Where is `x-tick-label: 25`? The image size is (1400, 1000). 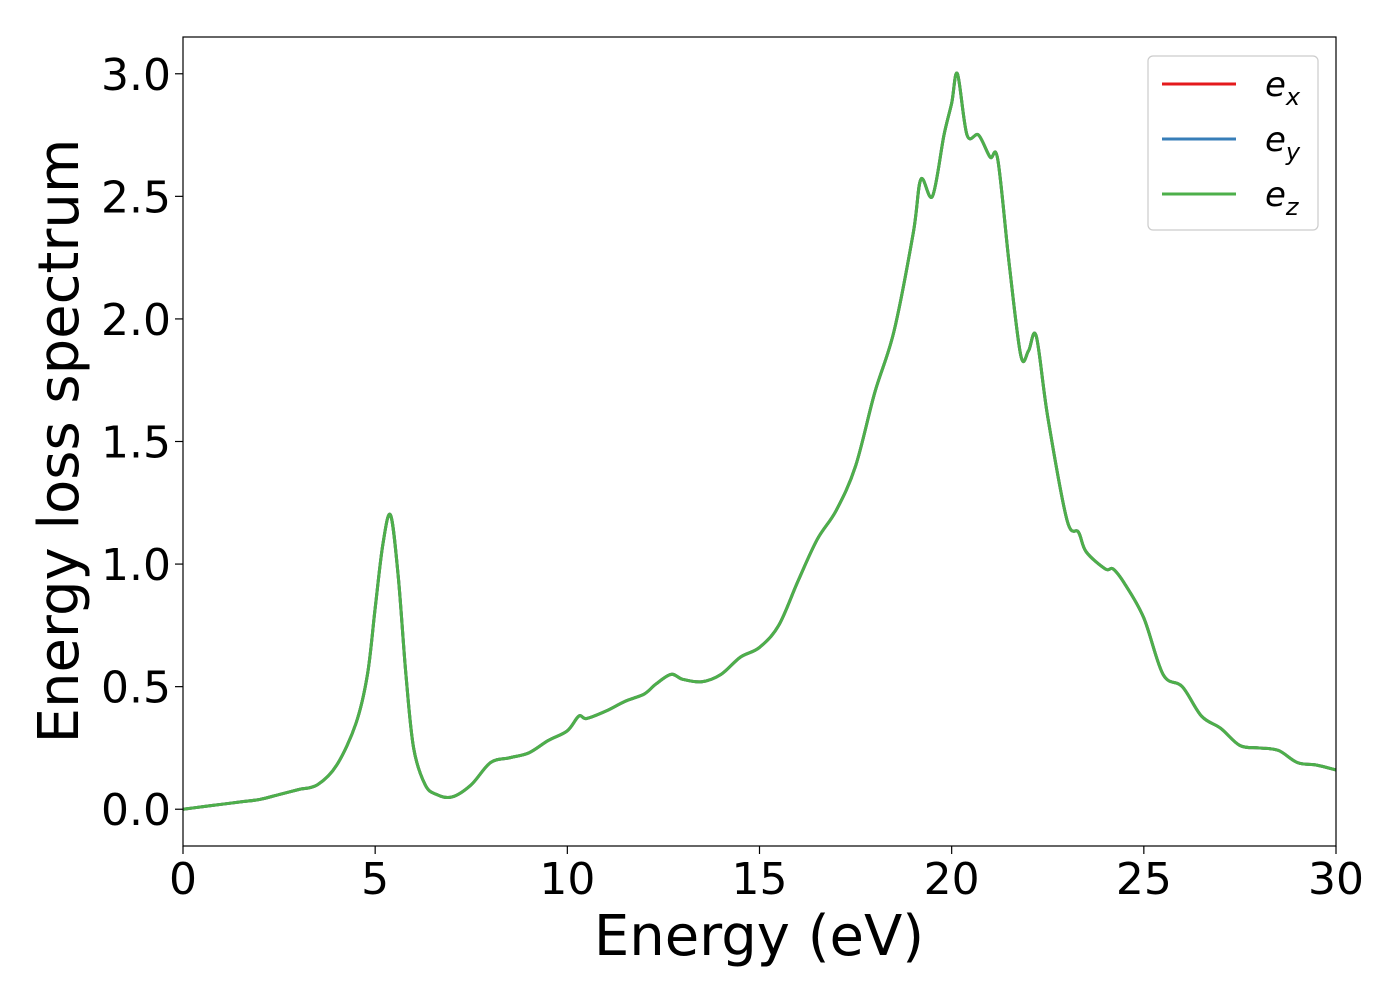 x-tick-label: 25 is located at coordinates (1144, 879).